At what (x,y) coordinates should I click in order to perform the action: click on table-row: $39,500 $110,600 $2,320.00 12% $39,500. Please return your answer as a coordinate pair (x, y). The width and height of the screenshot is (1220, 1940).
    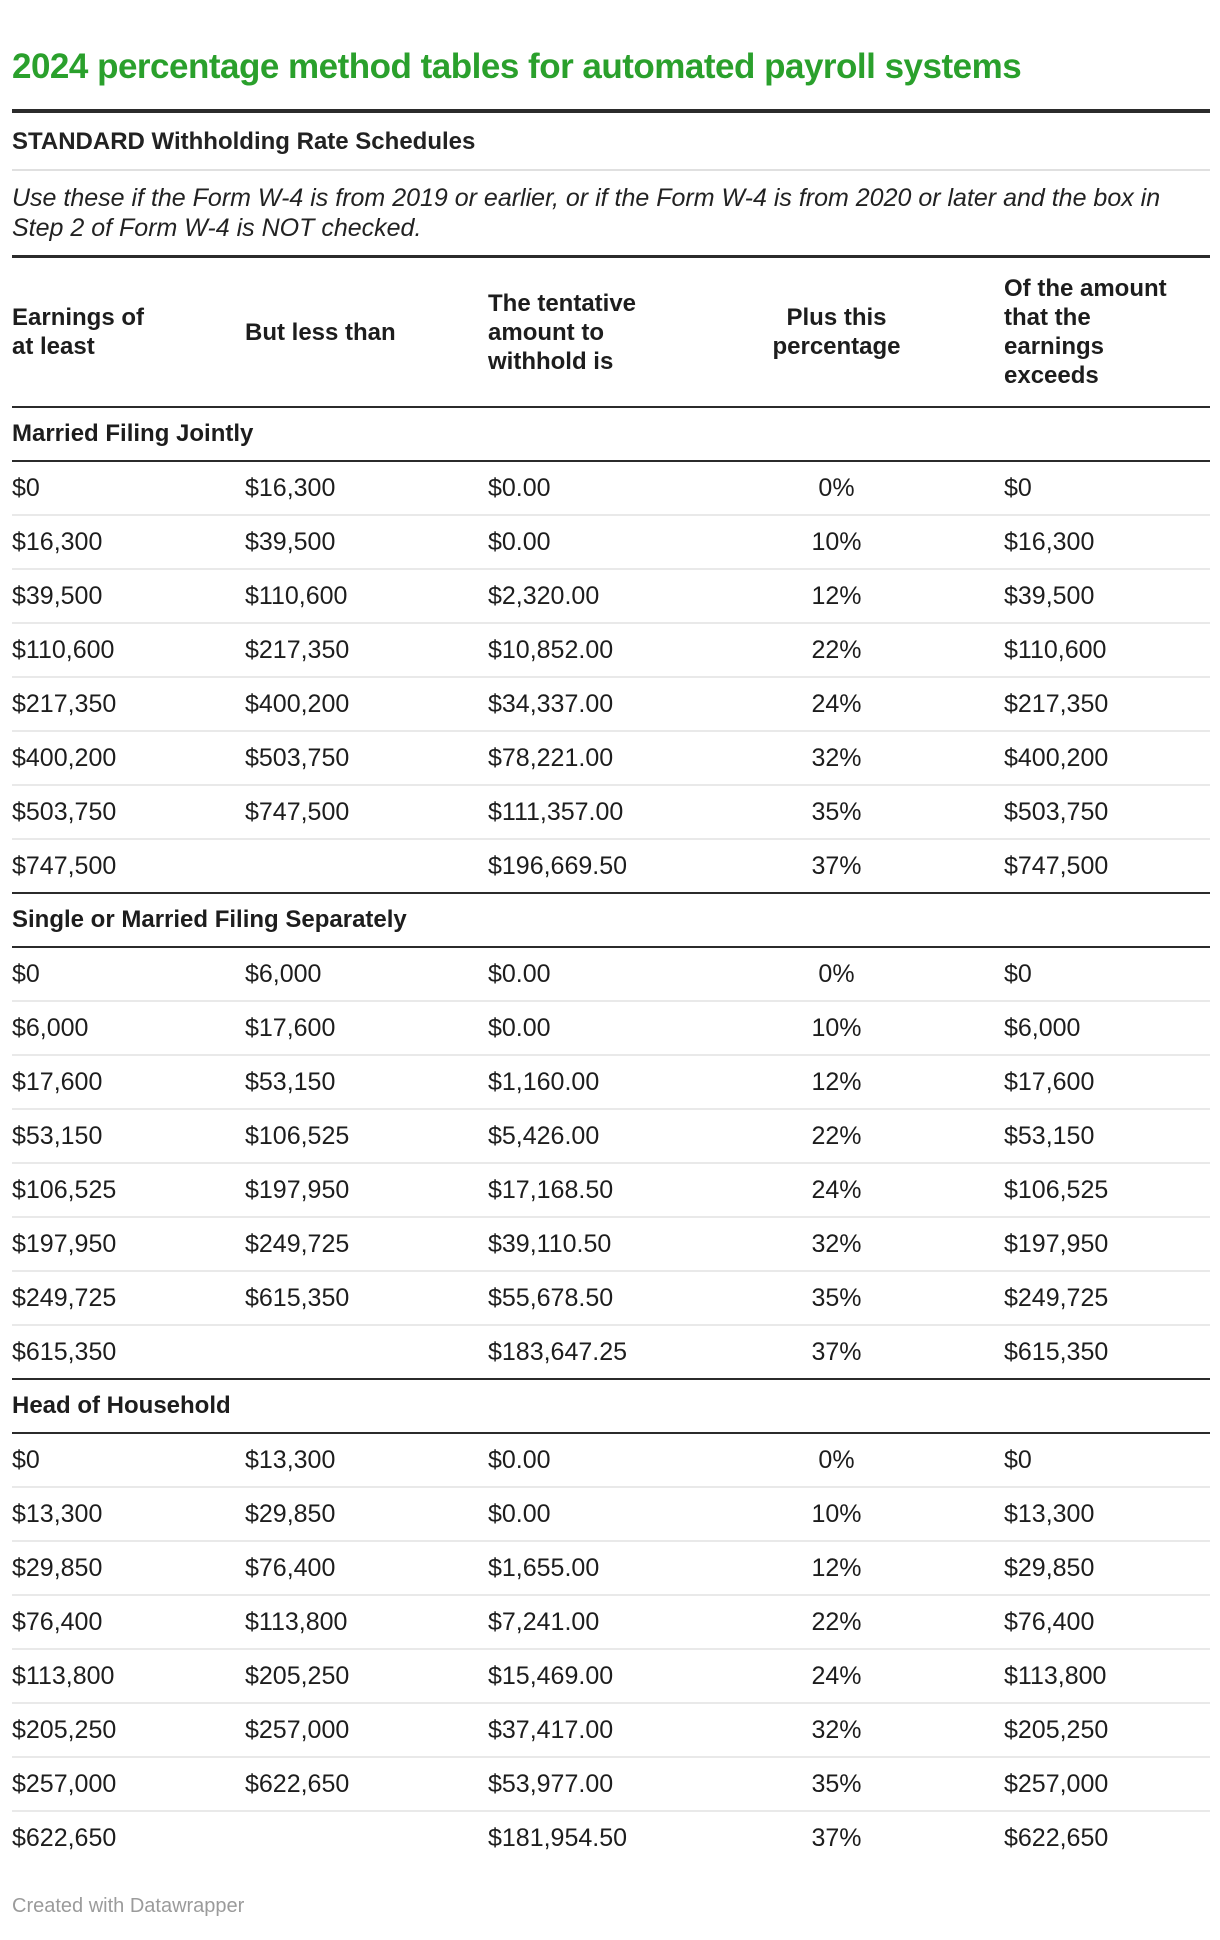
    Looking at the image, I should click on (611, 596).